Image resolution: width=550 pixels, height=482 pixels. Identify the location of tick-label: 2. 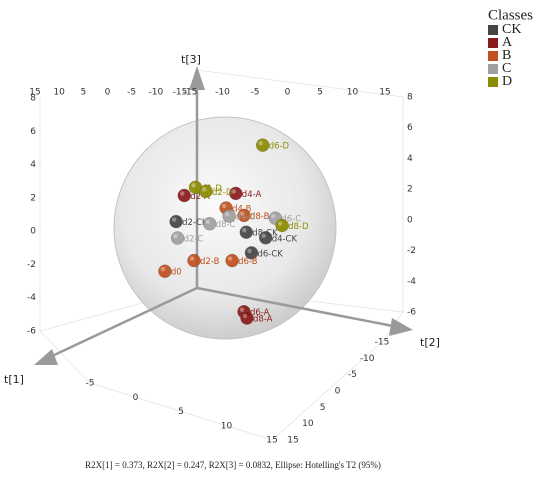
(33, 198).